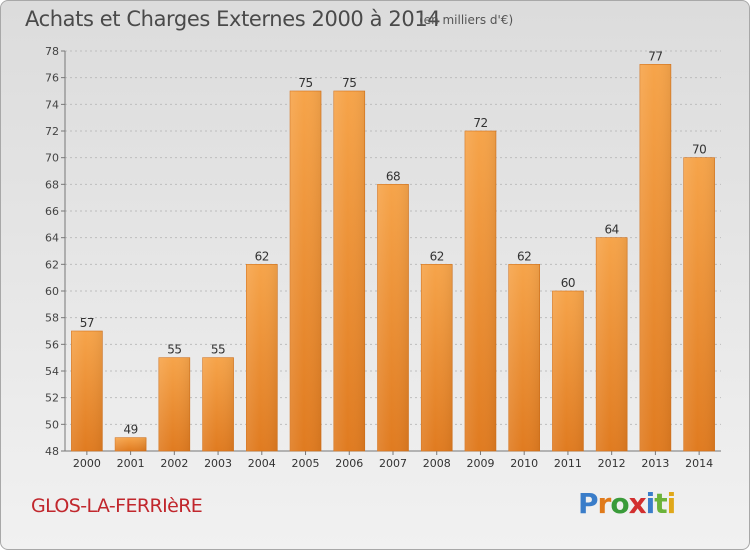 The height and width of the screenshot is (550, 750). What do you see at coordinates (568, 283) in the screenshot?
I see `value-label: 60` at bounding box center [568, 283].